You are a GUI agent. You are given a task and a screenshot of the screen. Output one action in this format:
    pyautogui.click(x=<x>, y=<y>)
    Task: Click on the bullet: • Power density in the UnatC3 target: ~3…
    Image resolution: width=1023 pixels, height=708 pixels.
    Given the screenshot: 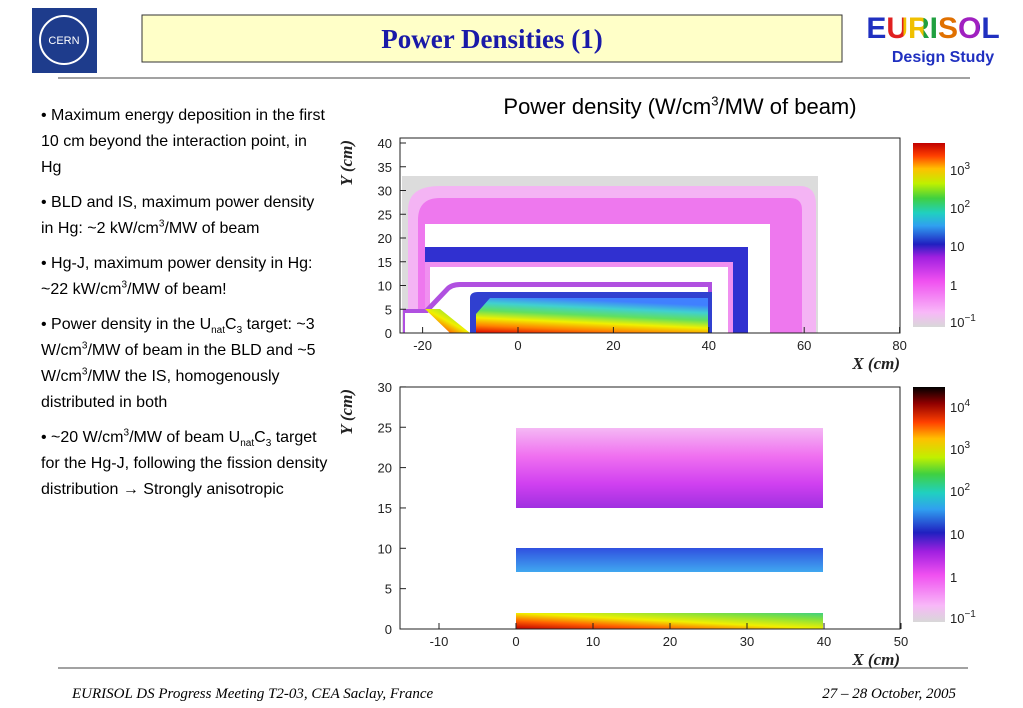 What is the action you would take?
    pyautogui.click(x=185, y=364)
    